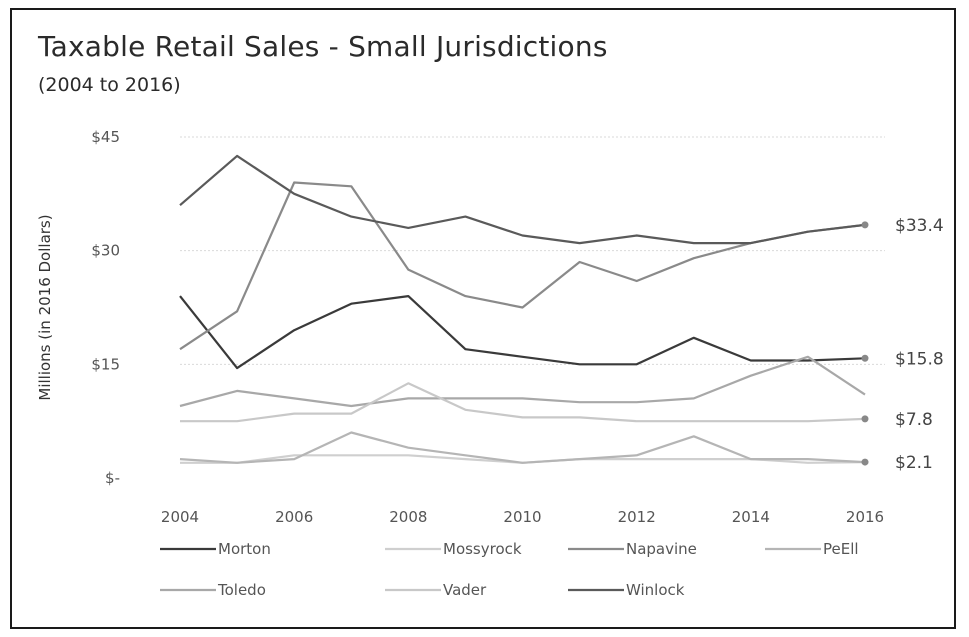  Describe the element at coordinates (522, 332) in the screenshot. I see `series-line-morton` at that location.